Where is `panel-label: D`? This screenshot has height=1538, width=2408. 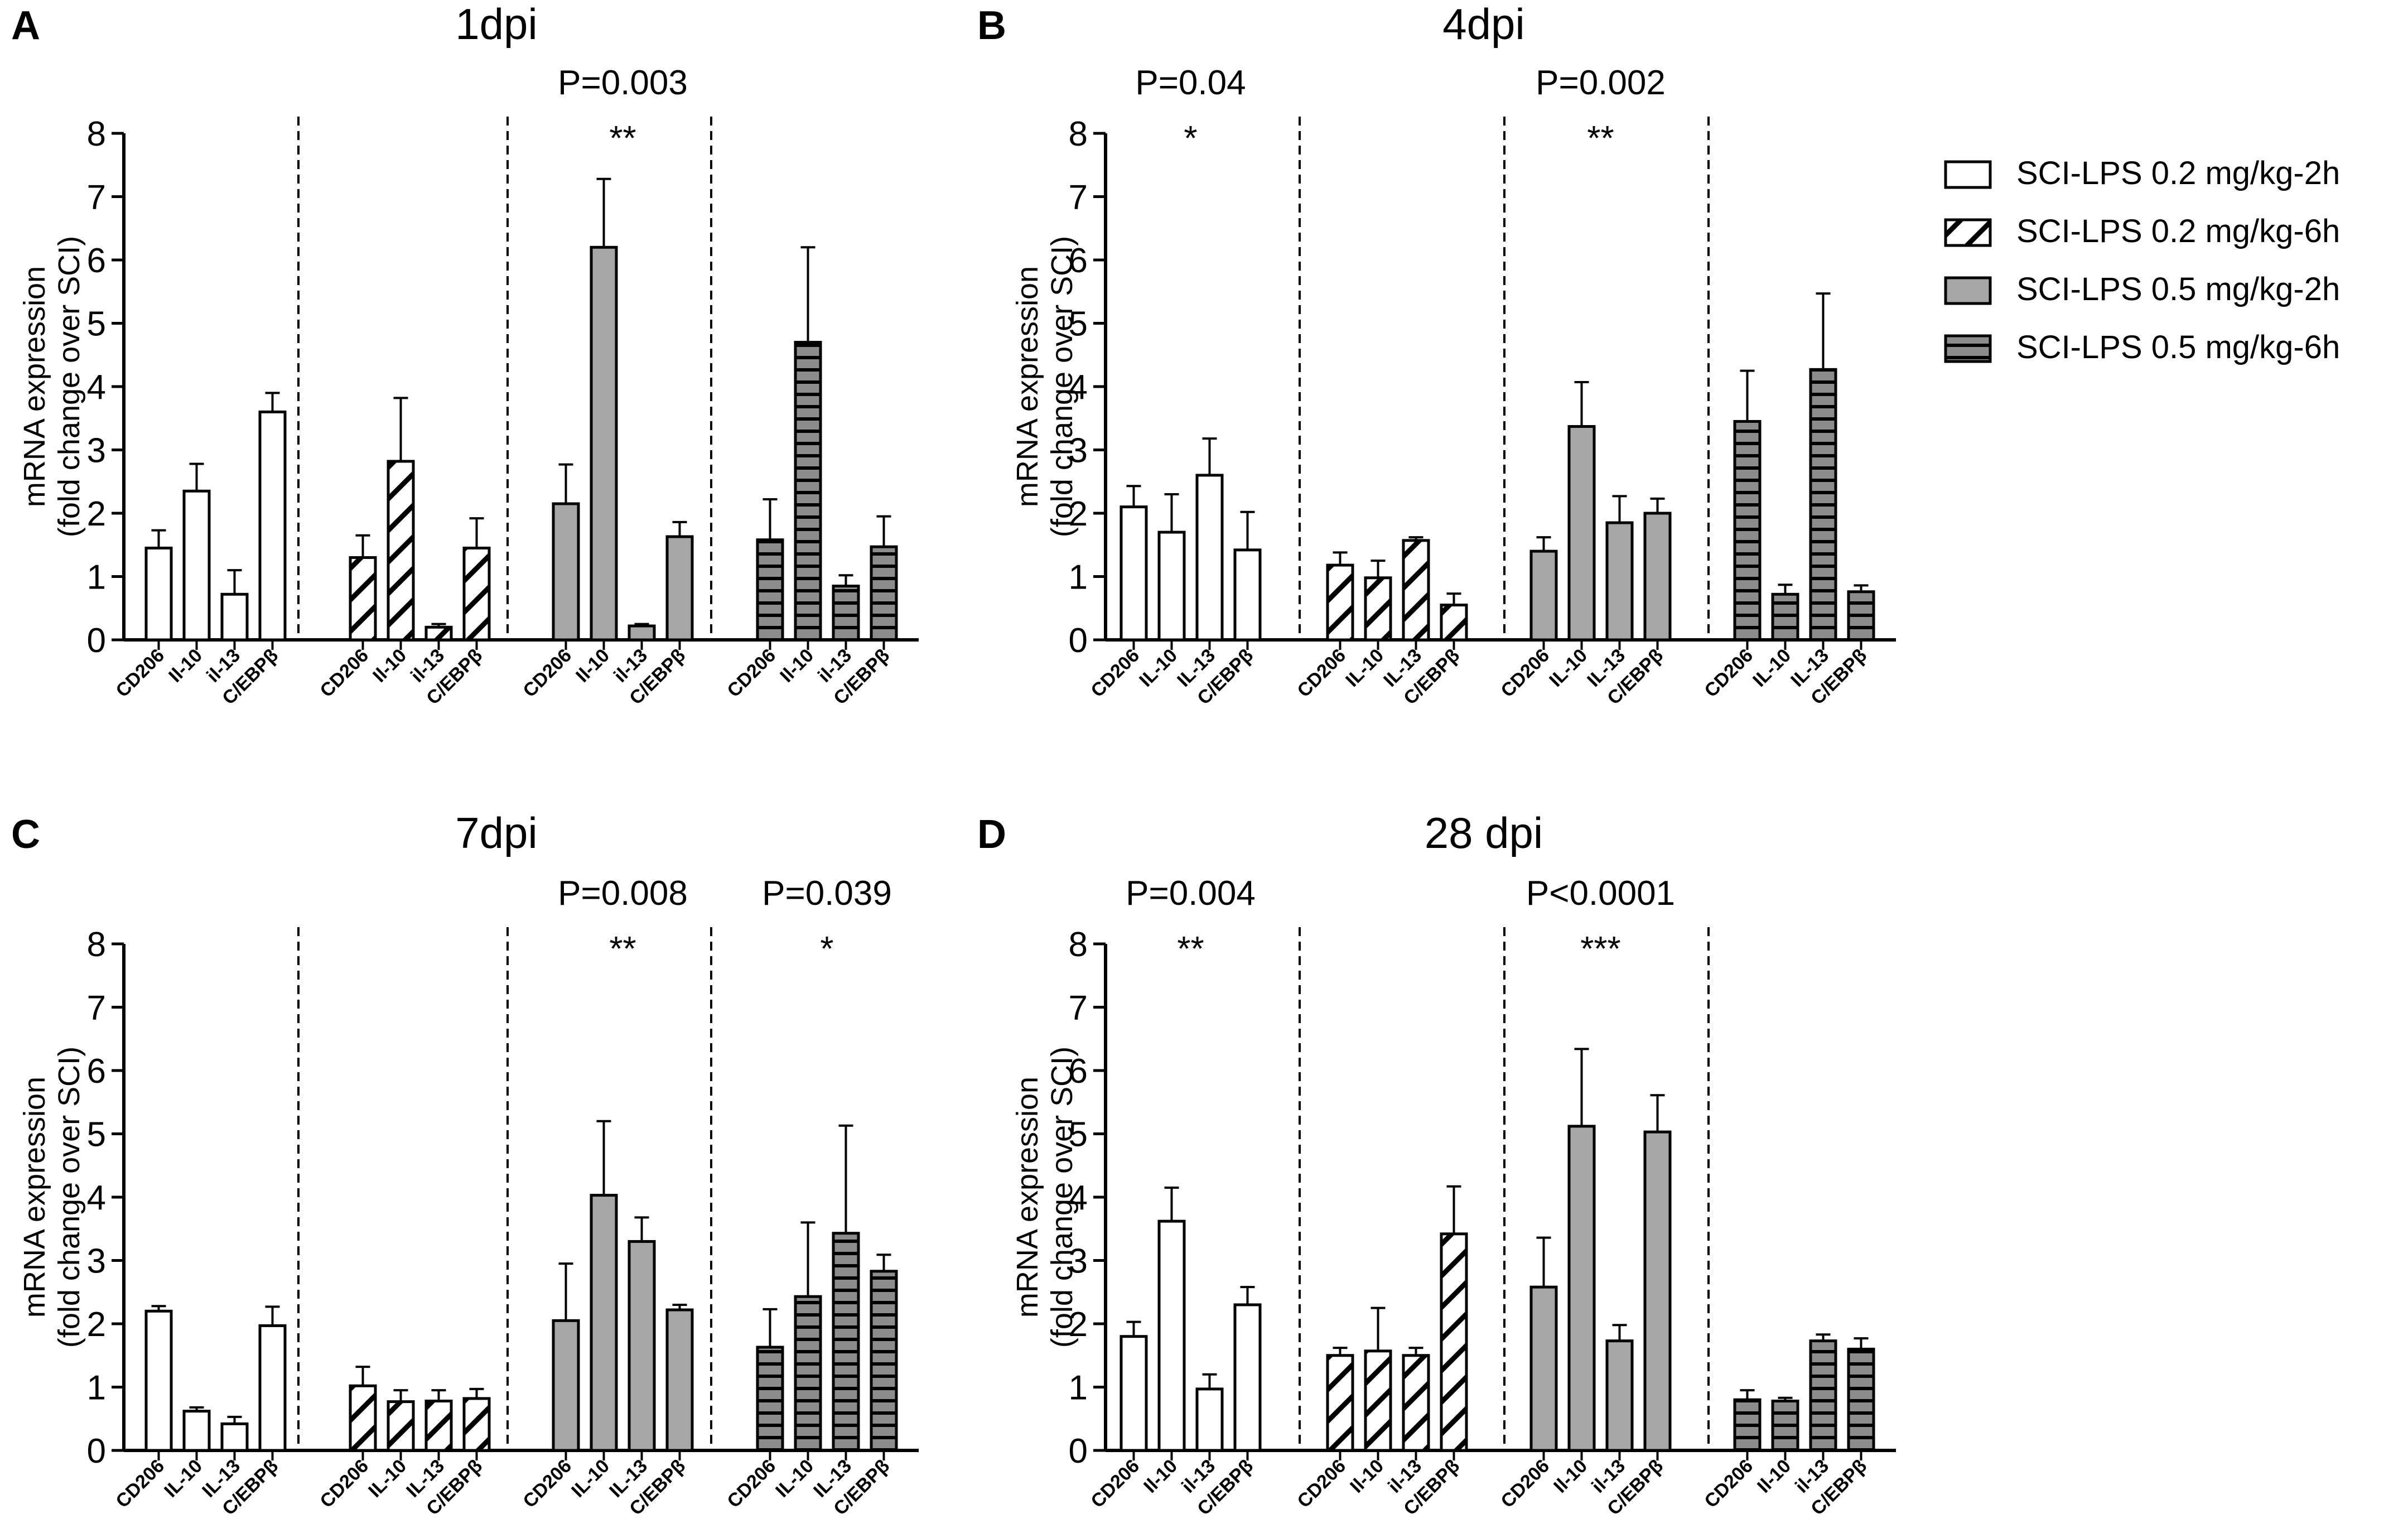 panel-label: D is located at coordinates (991, 835).